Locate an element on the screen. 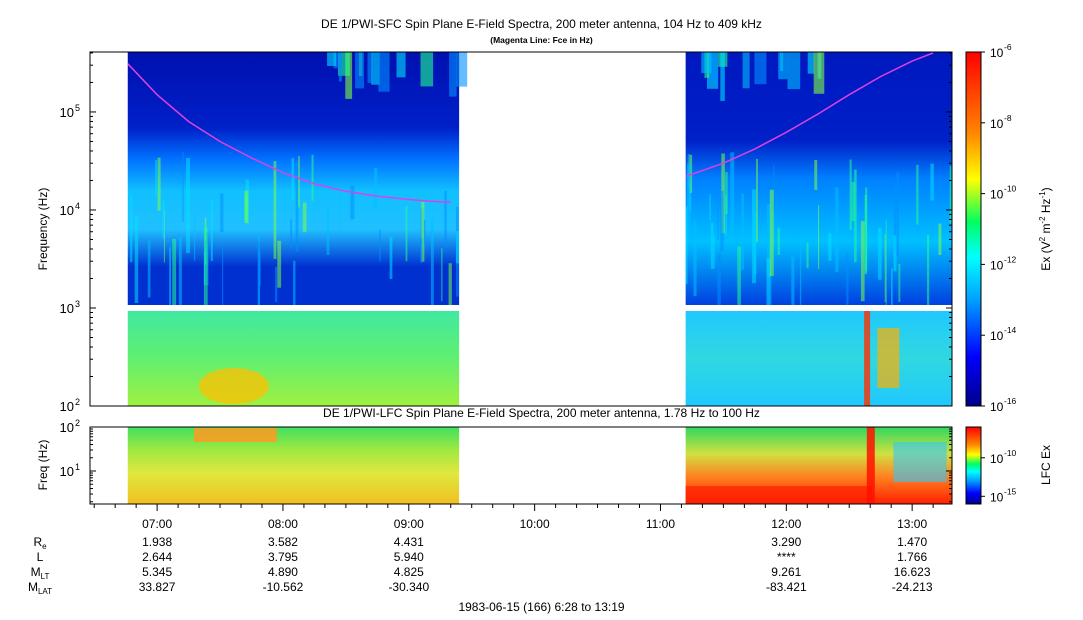  ephemeris-value: 3.290 is located at coordinates (786, 542).